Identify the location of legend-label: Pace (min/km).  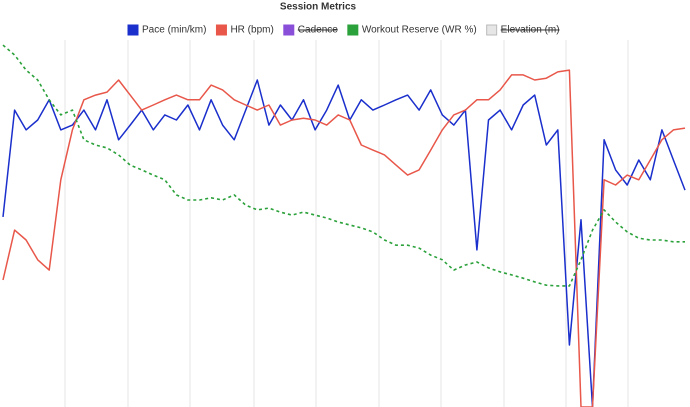
(174, 30).